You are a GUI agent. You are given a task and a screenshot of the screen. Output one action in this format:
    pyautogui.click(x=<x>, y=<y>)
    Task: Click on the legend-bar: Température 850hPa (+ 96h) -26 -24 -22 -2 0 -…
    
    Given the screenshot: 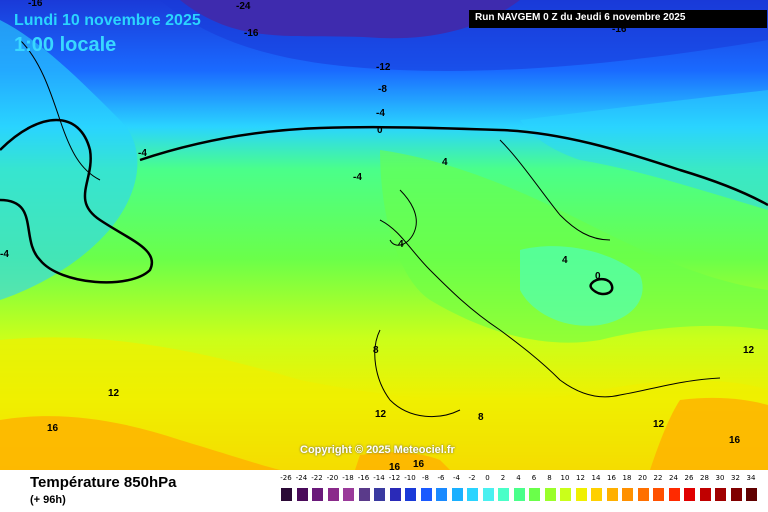 What is the action you would take?
    pyautogui.click(x=384, y=491)
    